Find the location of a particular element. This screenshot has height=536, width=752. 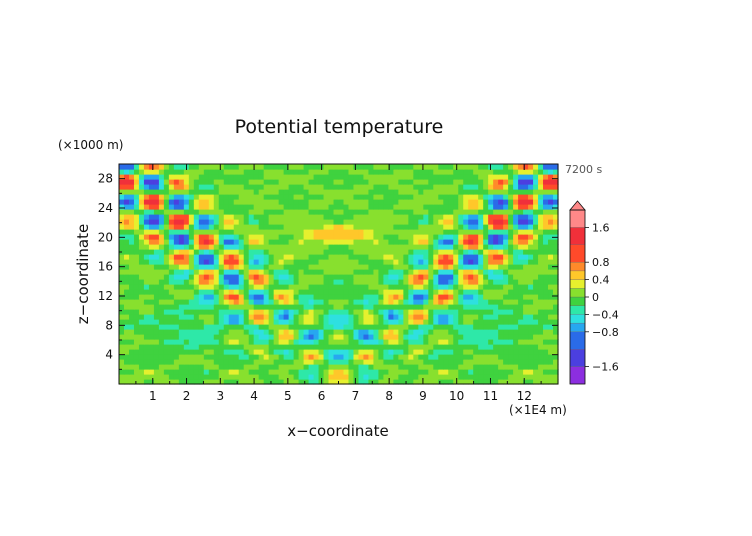

y-tick-label: 24 is located at coordinates (105, 208).